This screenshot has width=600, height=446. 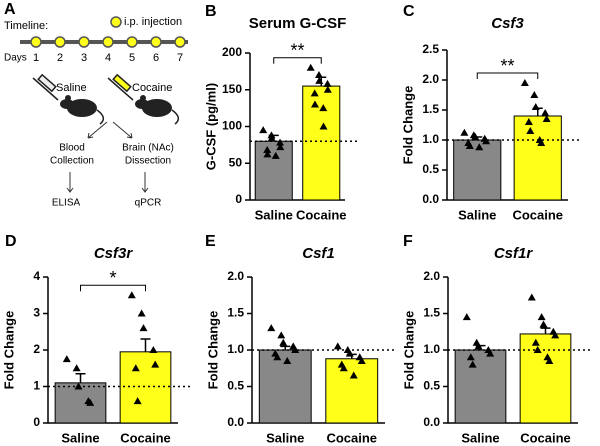 I want to click on y-tick-label: 2.5, so click(x=430, y=49).